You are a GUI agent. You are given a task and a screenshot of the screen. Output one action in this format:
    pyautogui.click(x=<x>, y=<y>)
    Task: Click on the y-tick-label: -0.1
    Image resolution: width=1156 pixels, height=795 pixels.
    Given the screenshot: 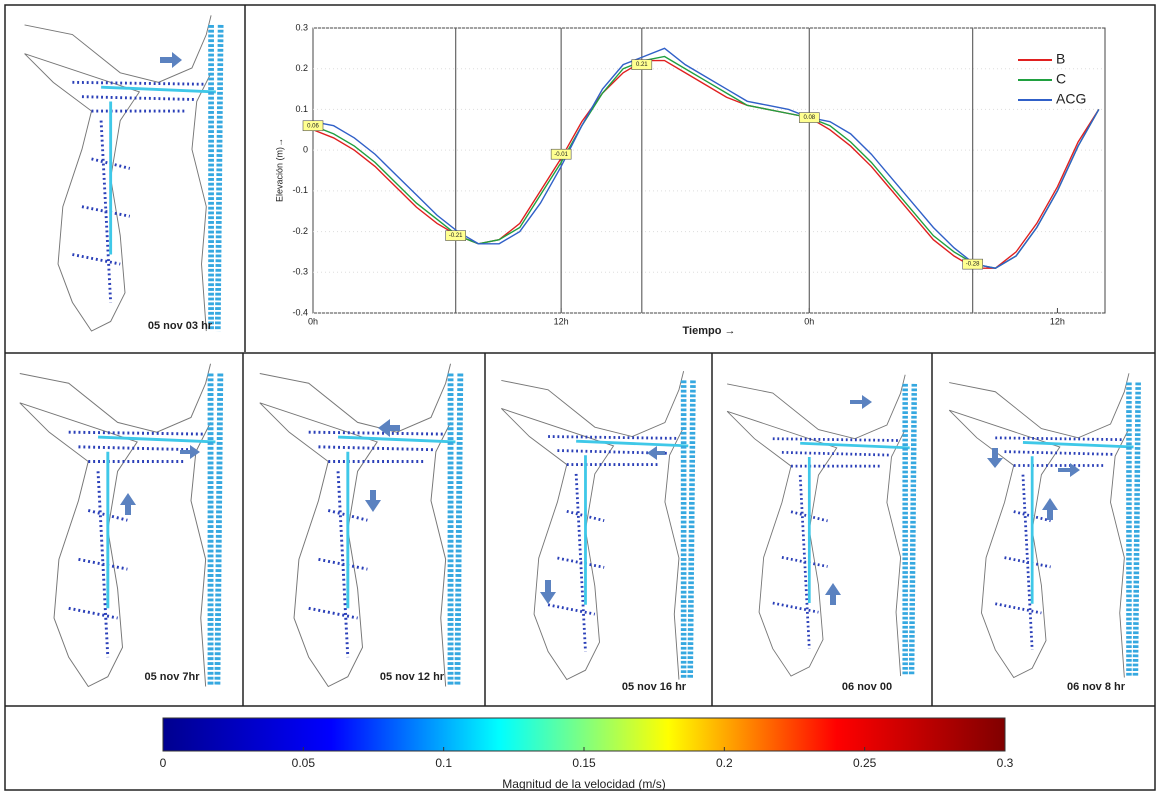 What is the action you would take?
    pyautogui.click(x=300, y=190)
    